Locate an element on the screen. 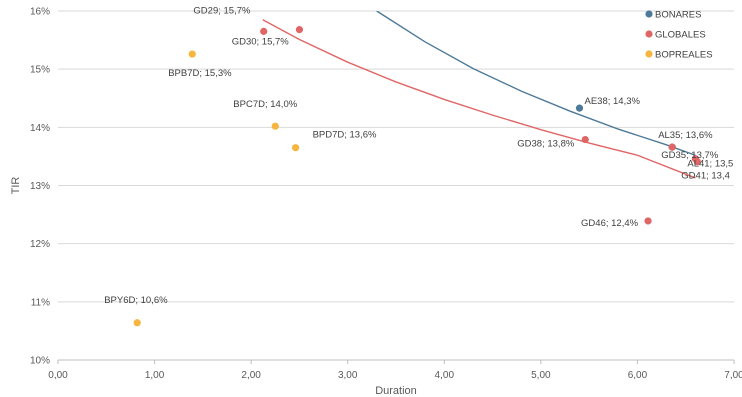 The width and height of the screenshot is (742, 397). data-label: GD38; 13,8% is located at coordinates (546, 144).